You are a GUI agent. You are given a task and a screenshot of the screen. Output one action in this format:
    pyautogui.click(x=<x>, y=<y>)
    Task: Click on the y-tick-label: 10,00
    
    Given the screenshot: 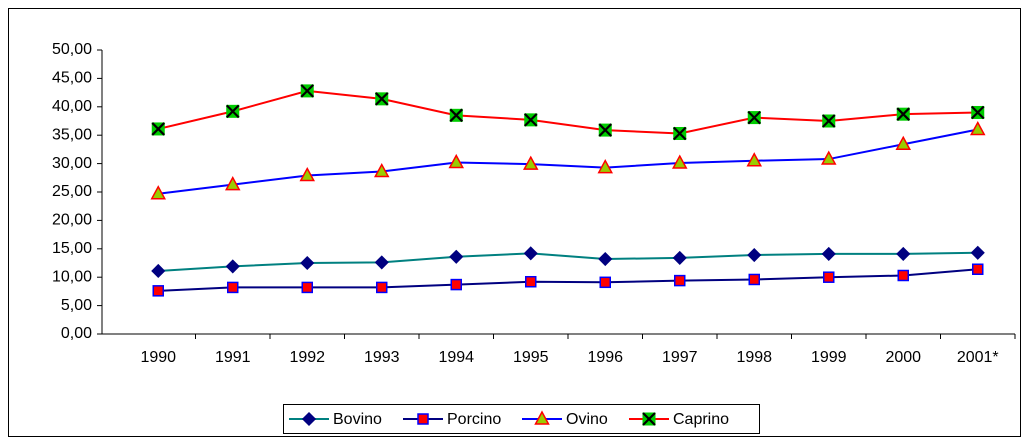 What is the action you would take?
    pyautogui.click(x=72, y=276)
    